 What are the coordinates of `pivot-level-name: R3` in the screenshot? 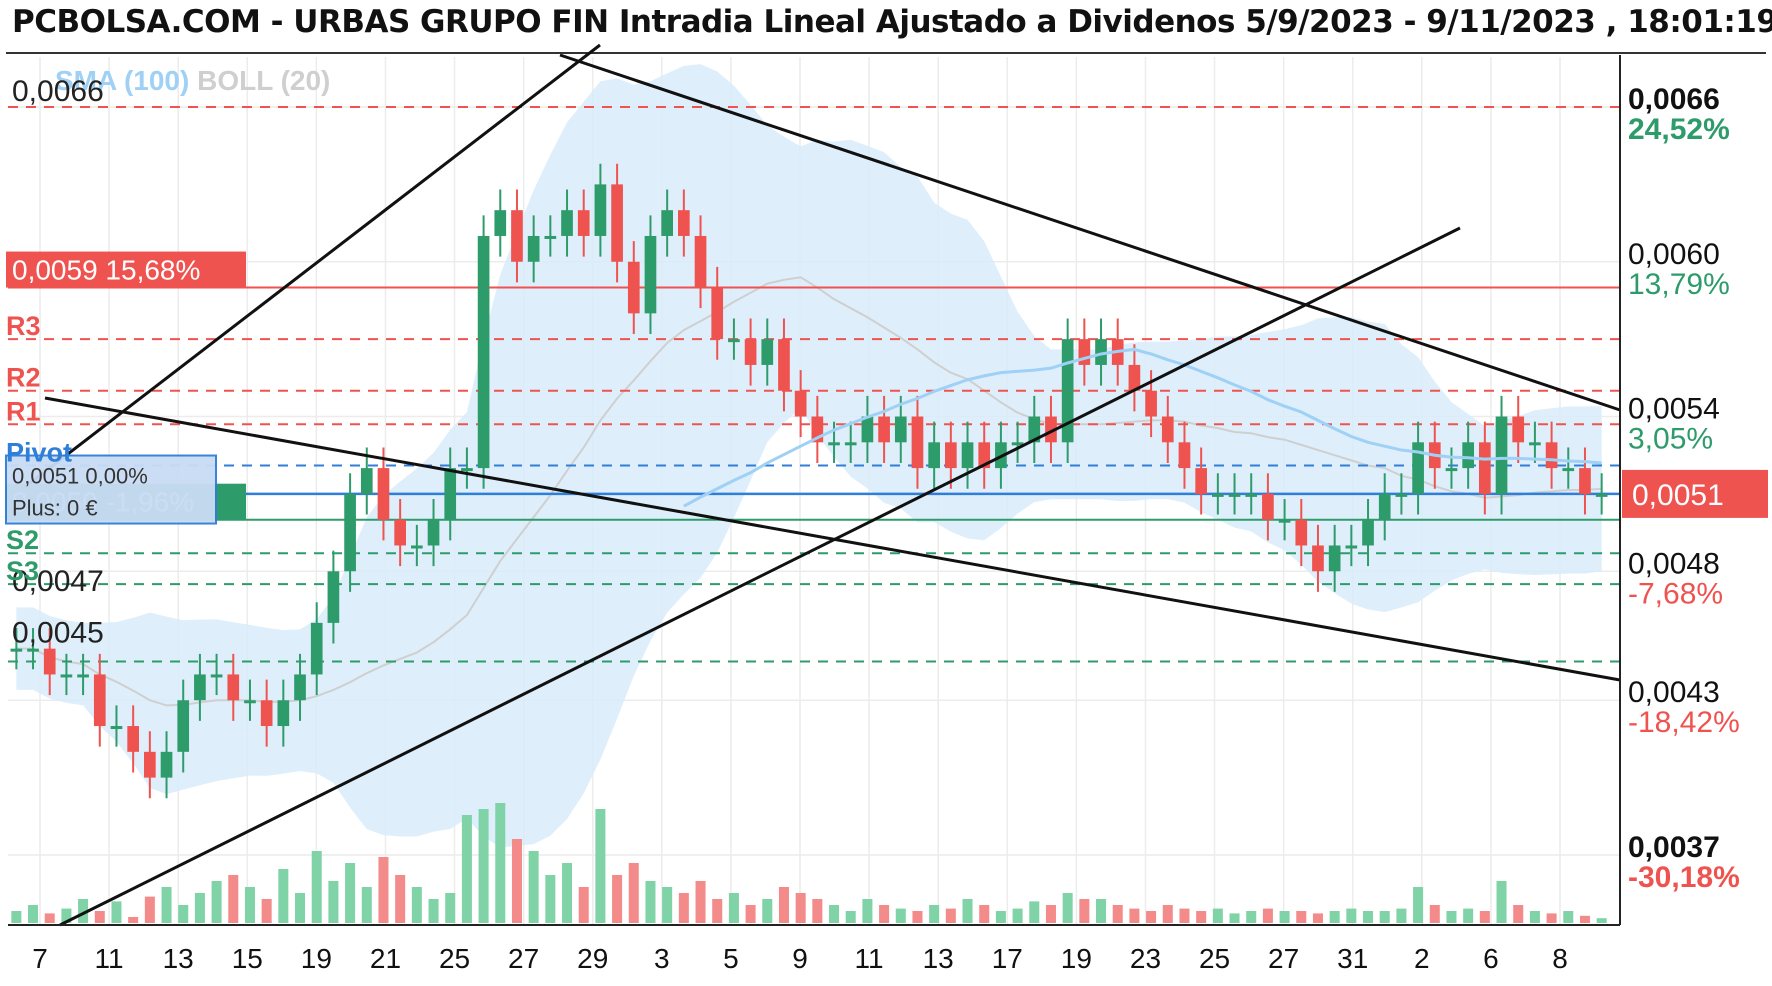 It's located at (23, 326).